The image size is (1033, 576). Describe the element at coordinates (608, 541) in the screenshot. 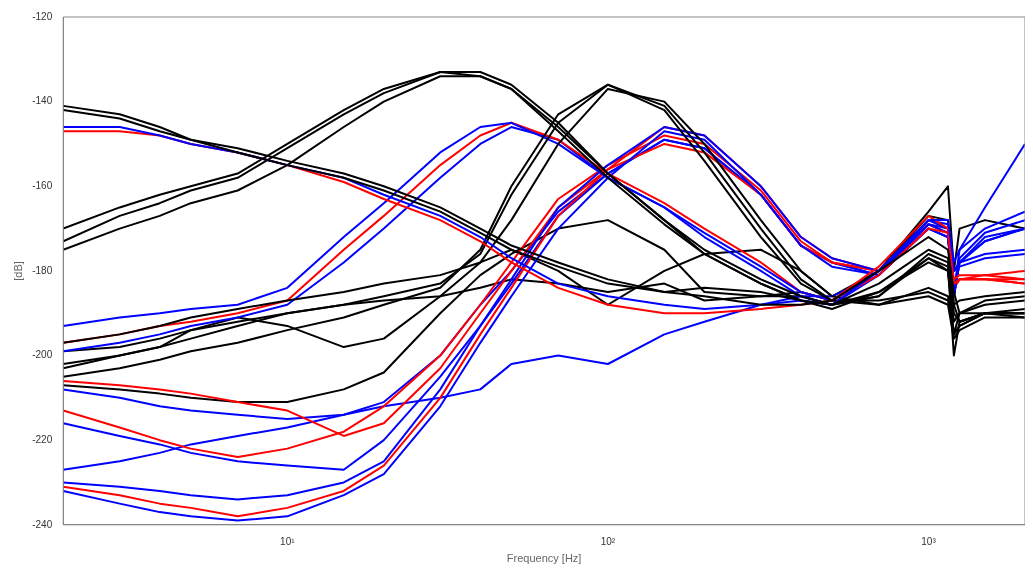

I see `x-tick-label: 10²` at that location.